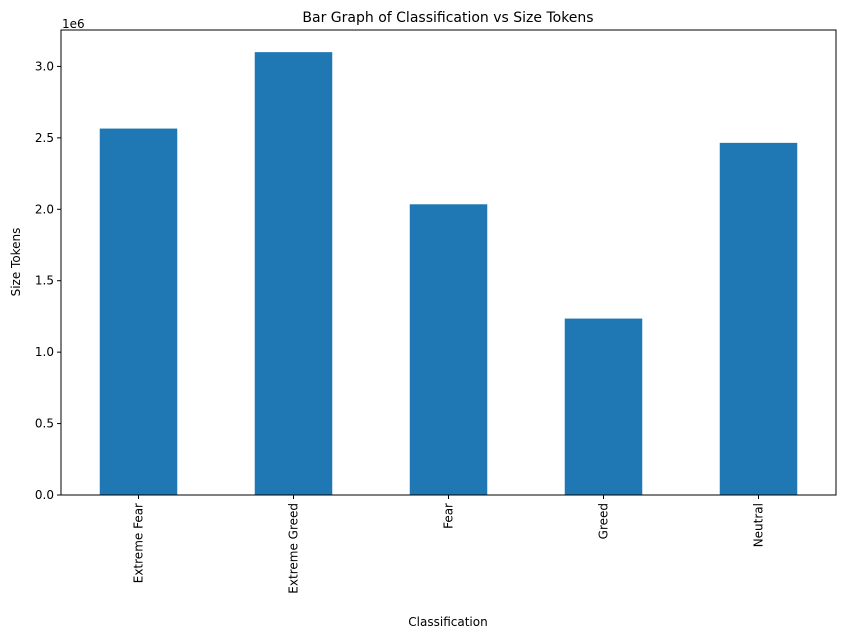 This screenshot has height=638, width=846. What do you see at coordinates (294, 548) in the screenshot?
I see `x-tick-label: Extreme Greed` at bounding box center [294, 548].